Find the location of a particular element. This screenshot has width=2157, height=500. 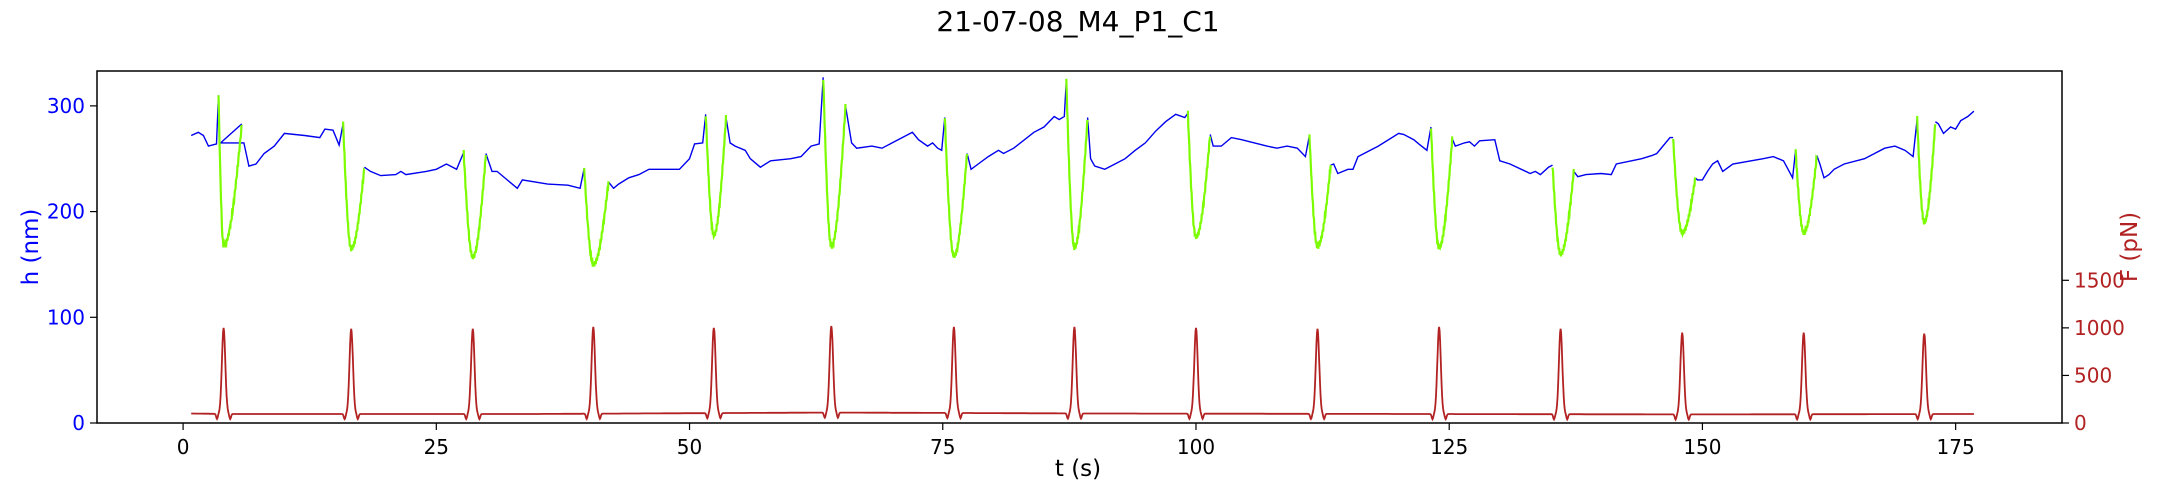

y-axis-right-label: F (pN) is located at coordinates (2130, 247).